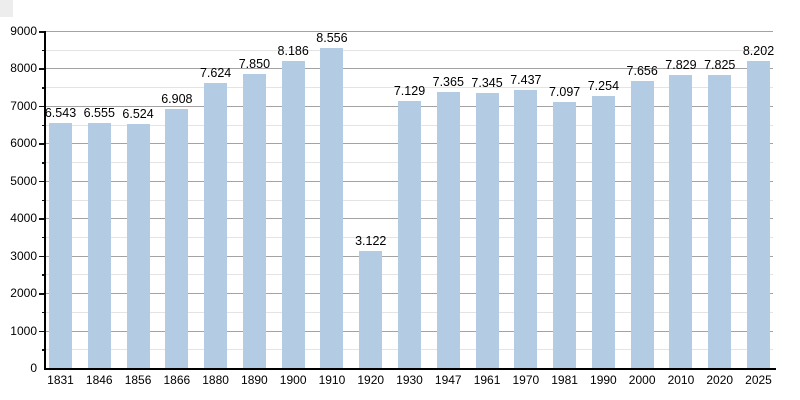 The width and height of the screenshot is (800, 400). I want to click on x-tick-label: 1970, so click(526, 380).